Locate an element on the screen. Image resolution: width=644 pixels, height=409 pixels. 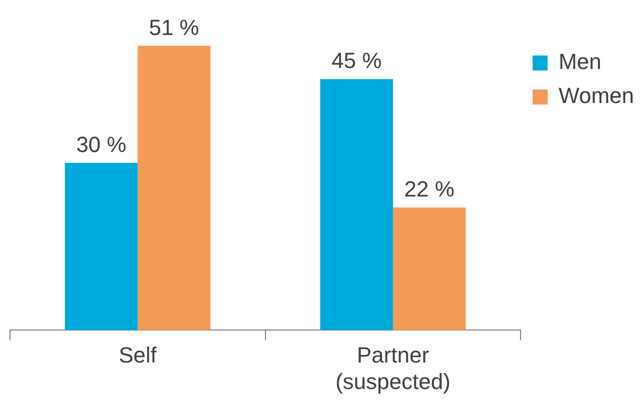
data-label: 51 % is located at coordinates (174, 27).